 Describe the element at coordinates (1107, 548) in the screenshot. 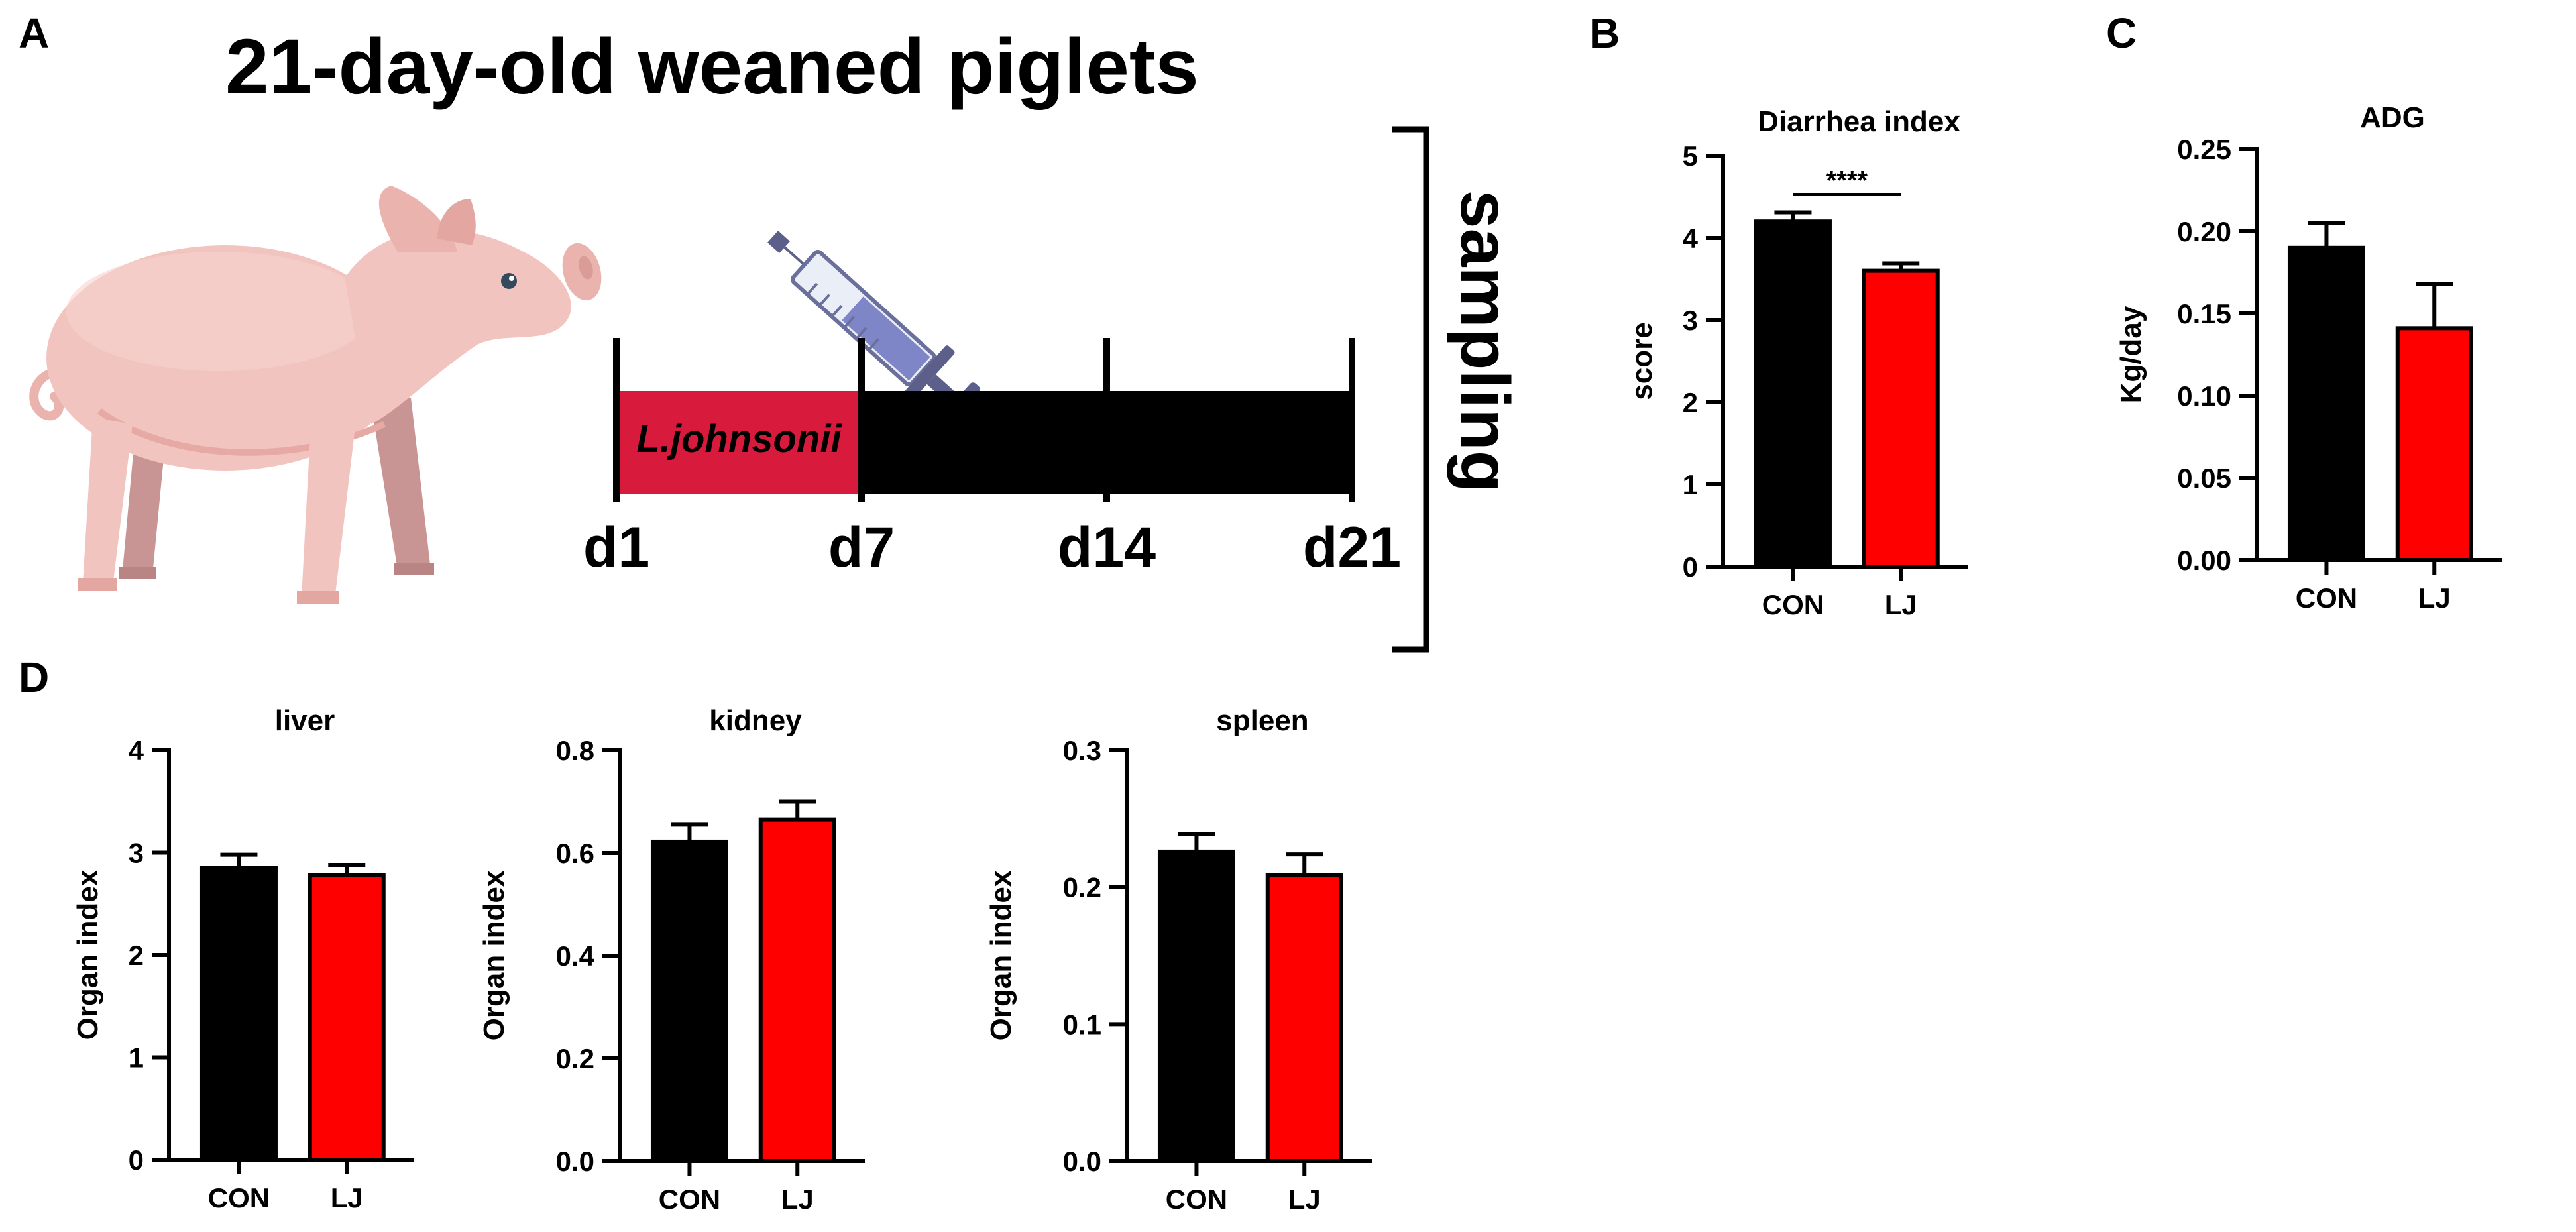

I see `day-label-d14: d14` at that location.